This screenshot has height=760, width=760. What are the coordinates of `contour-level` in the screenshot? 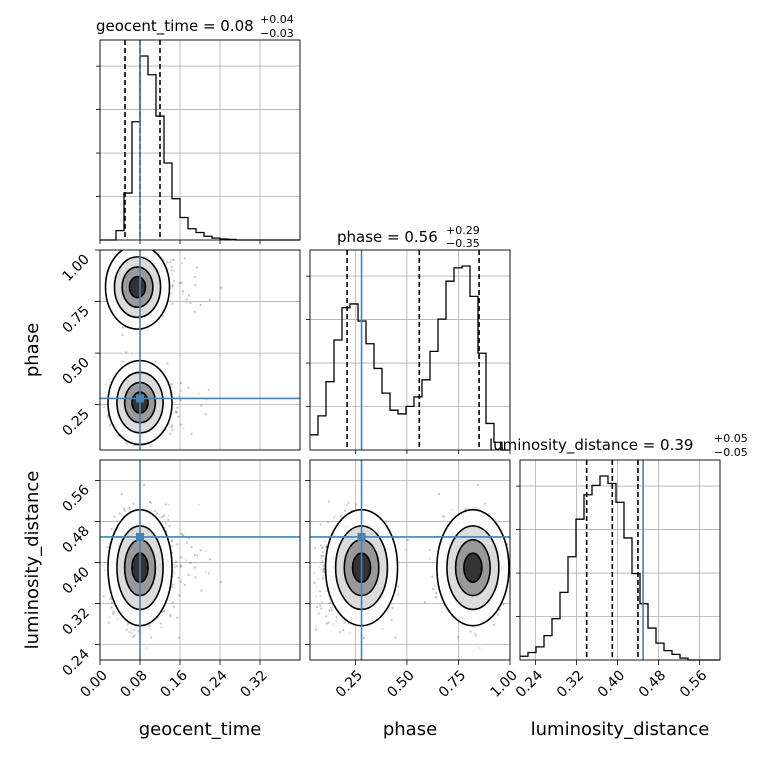 It's located at (137, 287).